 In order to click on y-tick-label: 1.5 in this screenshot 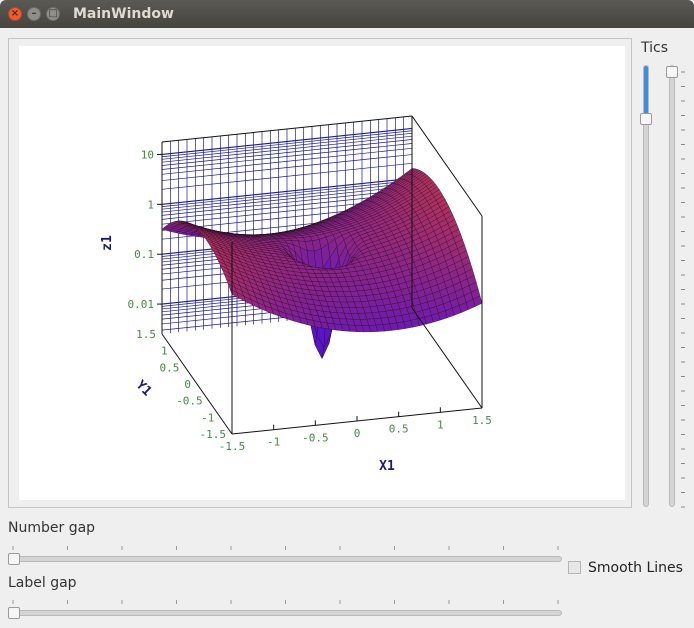, I will do `click(146, 334)`.